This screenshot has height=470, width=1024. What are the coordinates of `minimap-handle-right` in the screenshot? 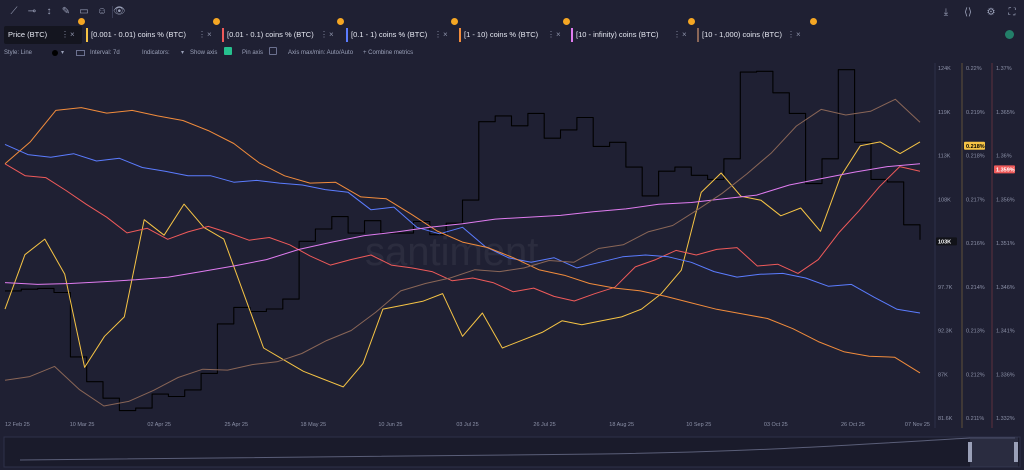 It's located at (1016, 452).